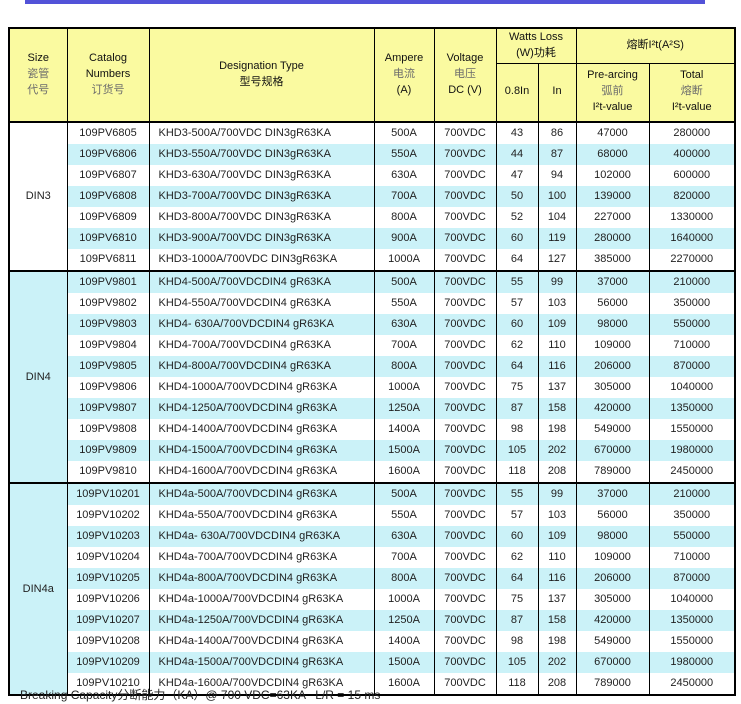 Image resolution: width=741 pixels, height=704 pixels. I want to click on watts-in-cell: 109, so click(557, 324).